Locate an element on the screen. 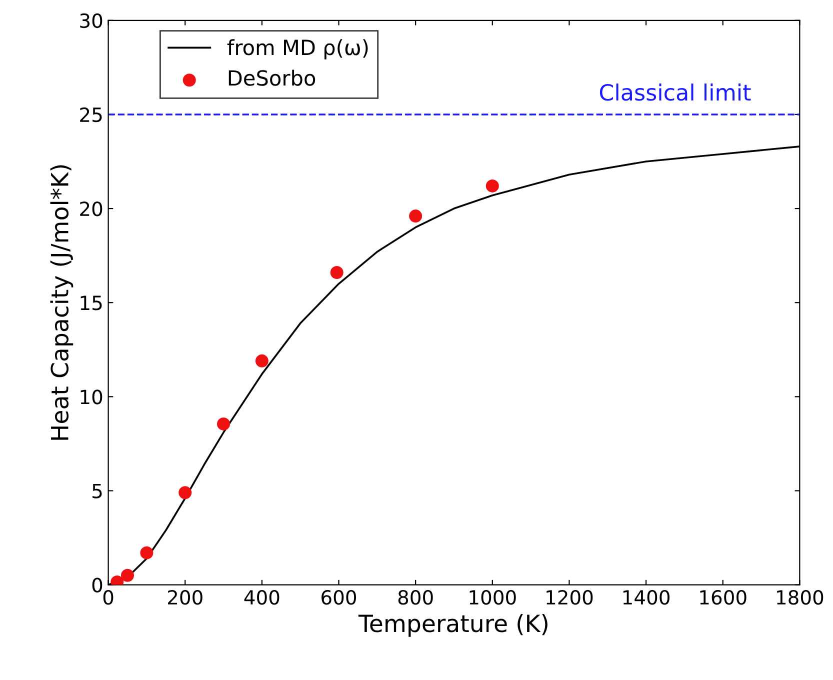 This screenshot has height=680, width=833. x-tick-label: 600 is located at coordinates (339, 597).